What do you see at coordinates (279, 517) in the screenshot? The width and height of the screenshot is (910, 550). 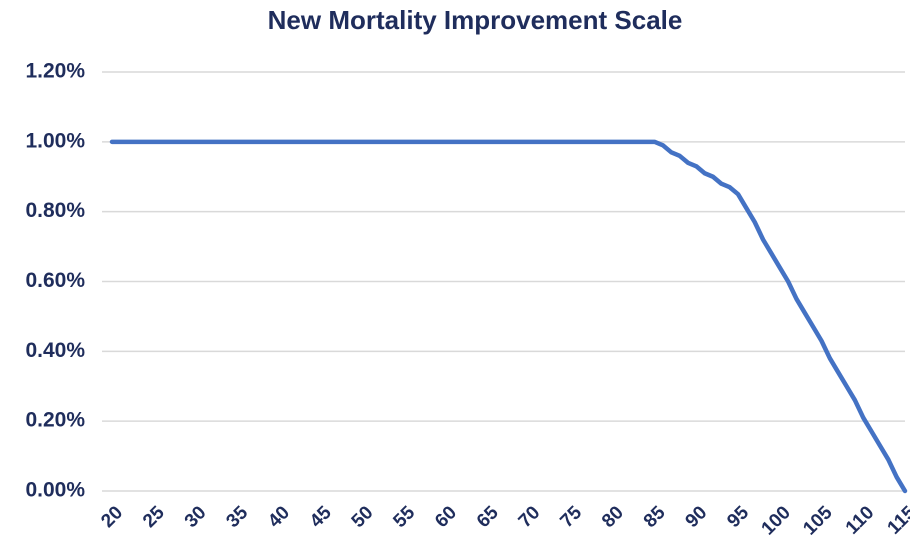 I see `x-tick-label: 40` at bounding box center [279, 517].